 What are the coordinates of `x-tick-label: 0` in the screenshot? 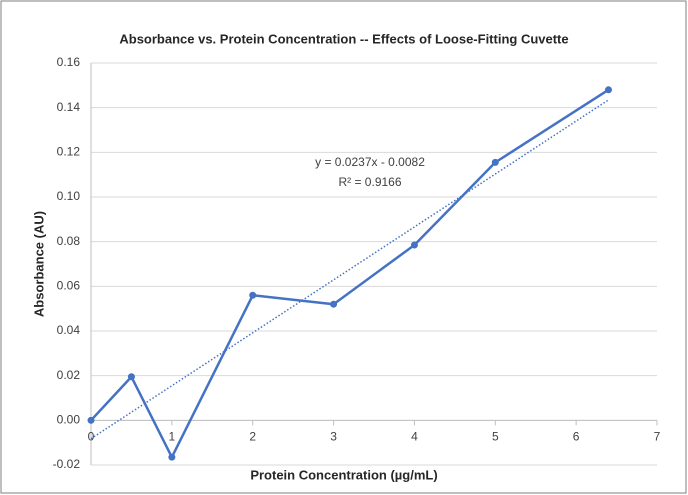 It's located at (91, 437).